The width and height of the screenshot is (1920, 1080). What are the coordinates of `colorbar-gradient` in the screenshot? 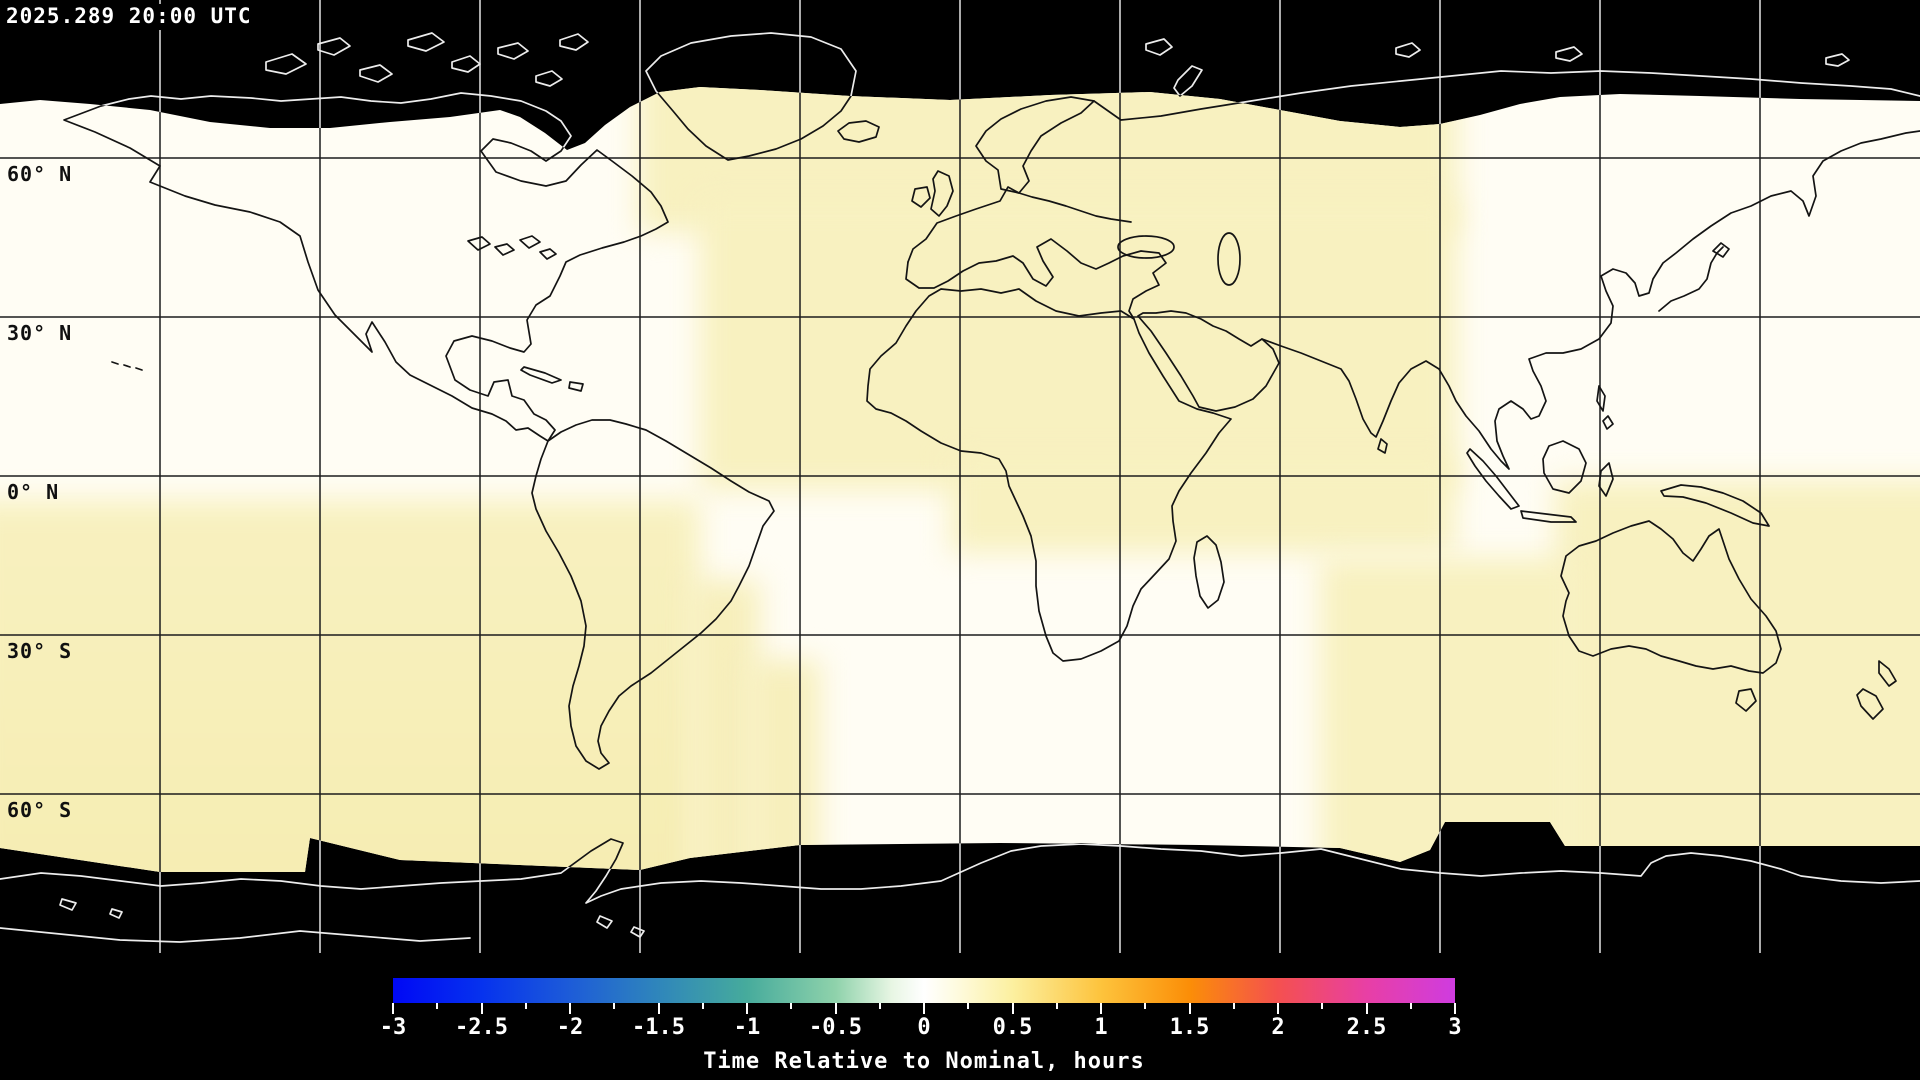 It's located at (924, 990).